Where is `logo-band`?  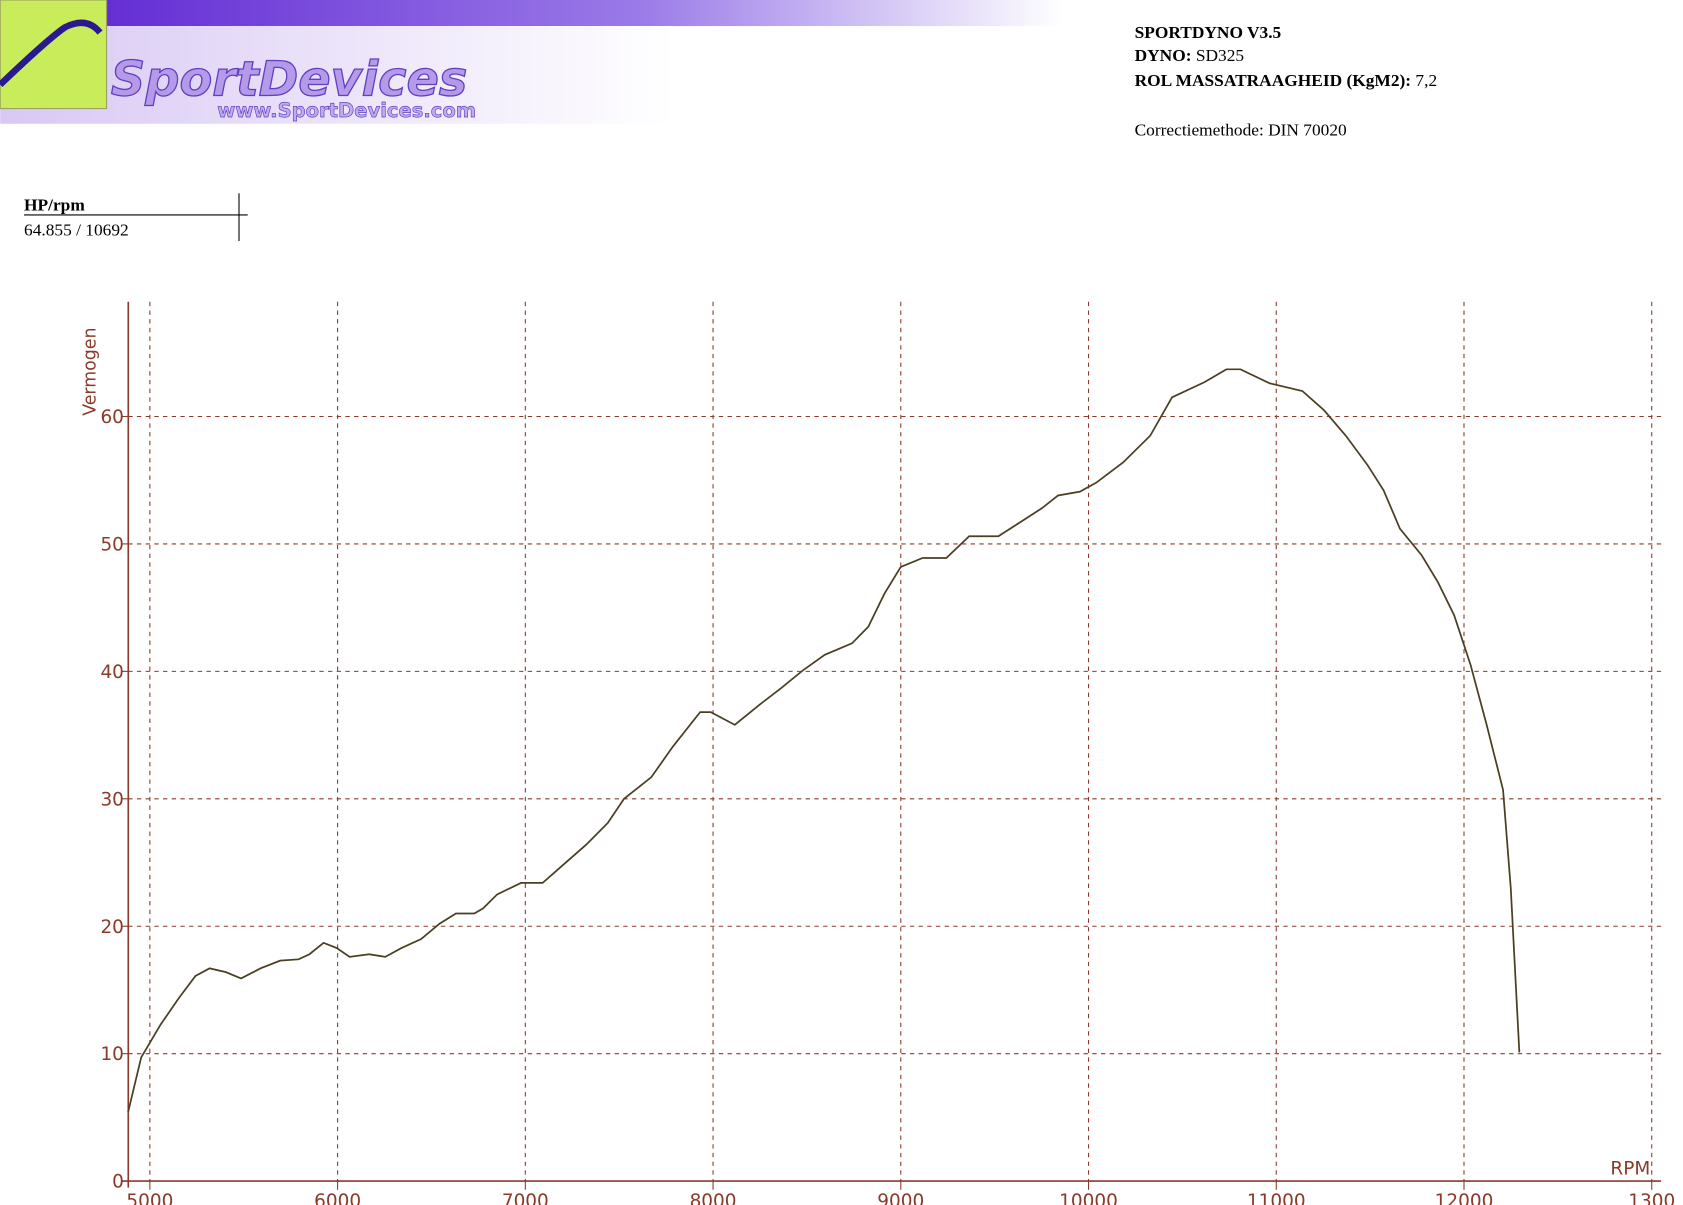
logo-band is located at coordinates (337, 75).